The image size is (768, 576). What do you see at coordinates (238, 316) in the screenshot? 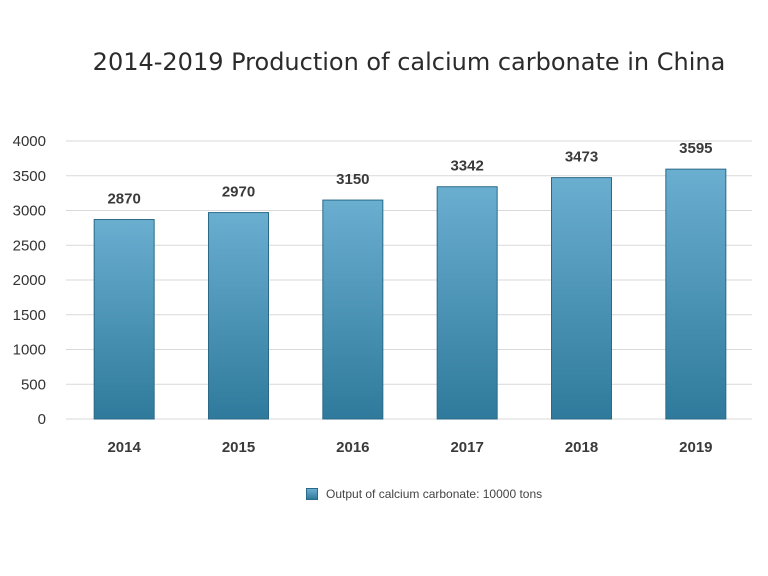
I see `bar-2015` at bounding box center [238, 316].